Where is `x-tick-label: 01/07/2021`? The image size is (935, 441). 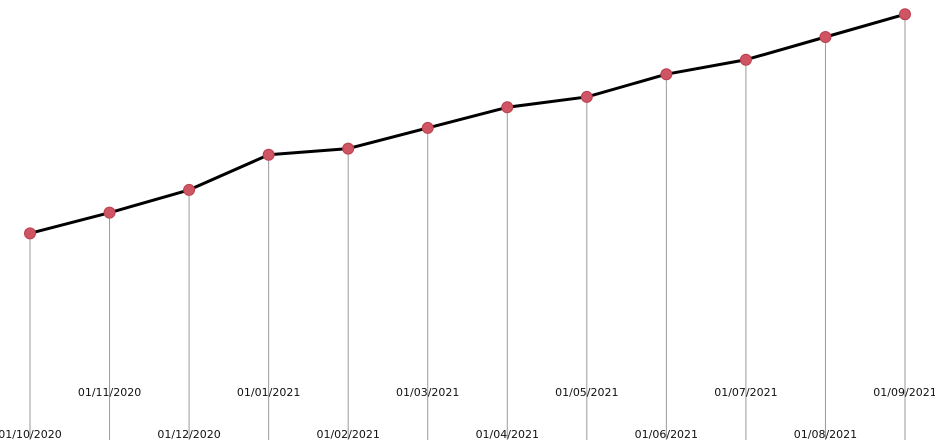 x-tick-label: 01/07/2021 is located at coordinates (745, 392).